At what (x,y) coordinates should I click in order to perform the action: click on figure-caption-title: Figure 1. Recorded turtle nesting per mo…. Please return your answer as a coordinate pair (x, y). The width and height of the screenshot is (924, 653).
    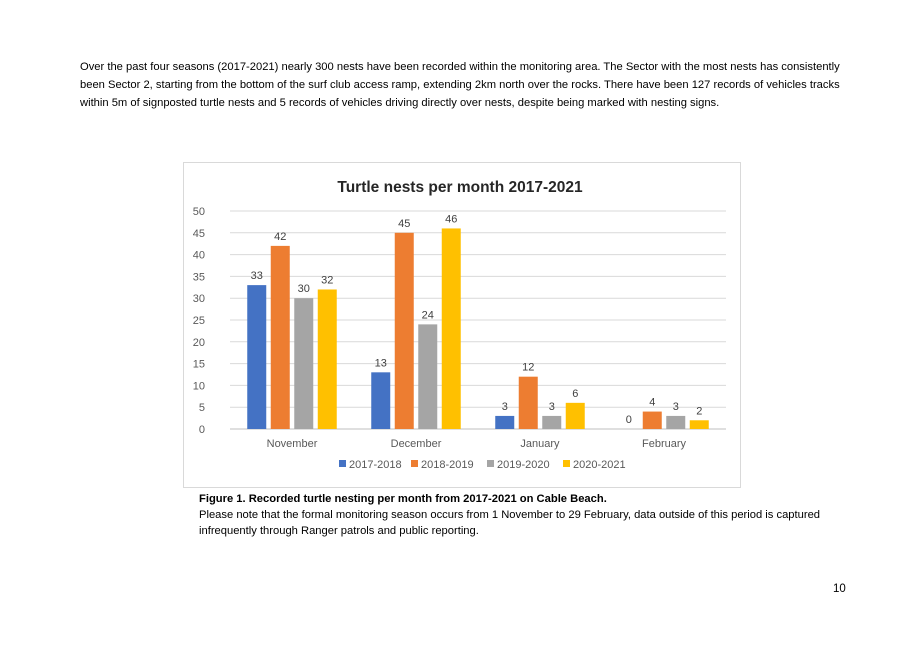
    Looking at the image, I should click on (403, 499).